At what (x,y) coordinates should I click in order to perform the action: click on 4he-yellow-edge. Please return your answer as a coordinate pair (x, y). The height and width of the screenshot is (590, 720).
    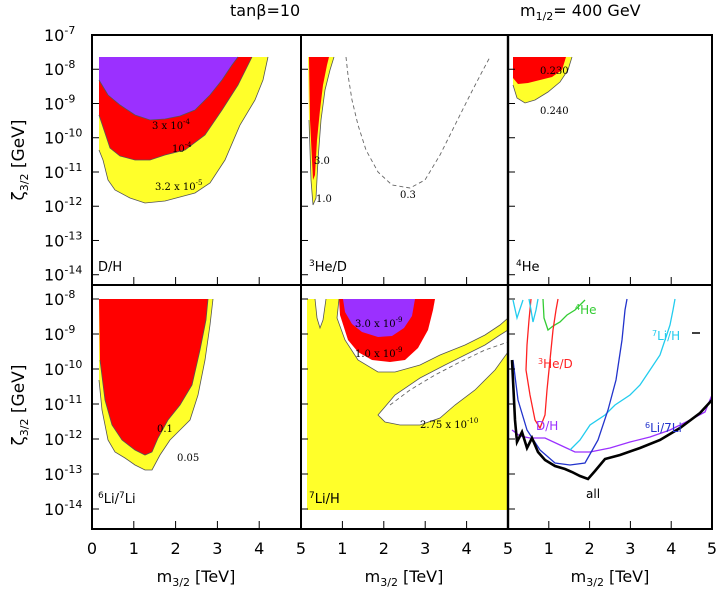
    Looking at the image, I should click on (542, 80).